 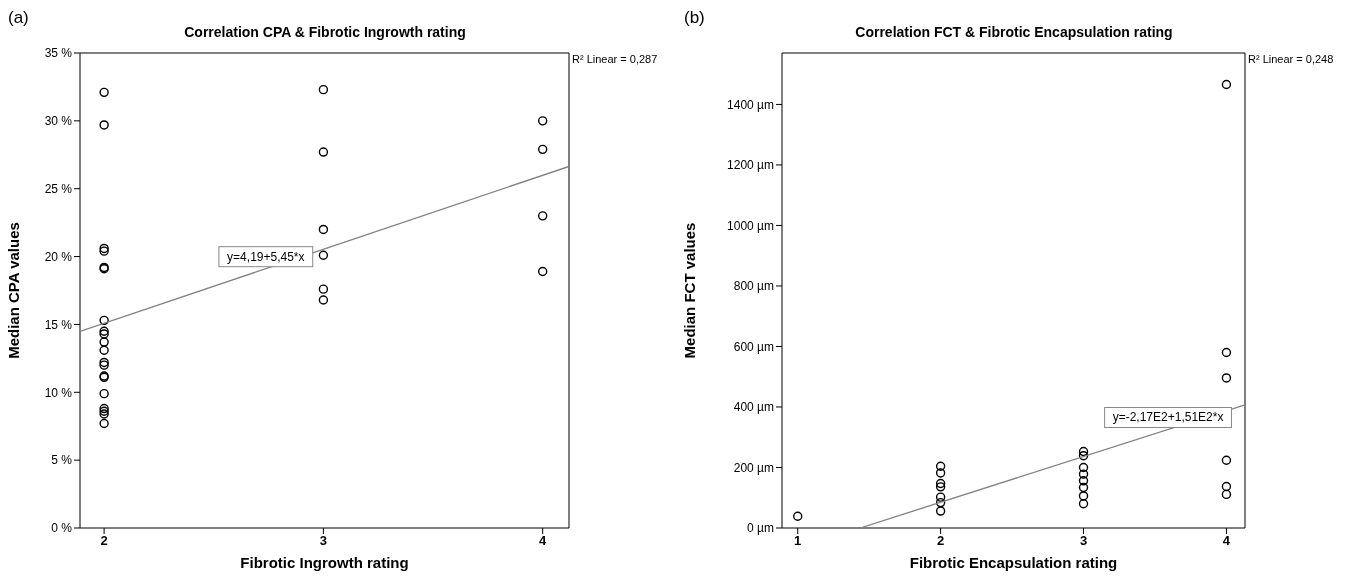 What do you see at coordinates (1168, 417) in the screenshot?
I see `annotation: y=-2,17E2+1,51E2*x` at bounding box center [1168, 417].